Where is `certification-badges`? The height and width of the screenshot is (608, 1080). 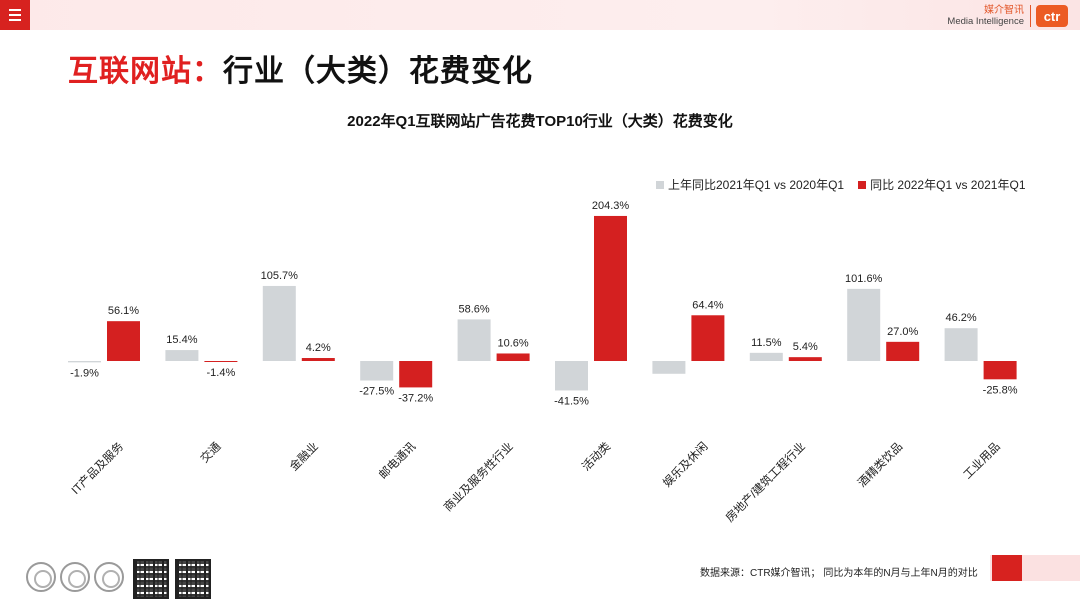 certification-badges is located at coordinates (77, 577).